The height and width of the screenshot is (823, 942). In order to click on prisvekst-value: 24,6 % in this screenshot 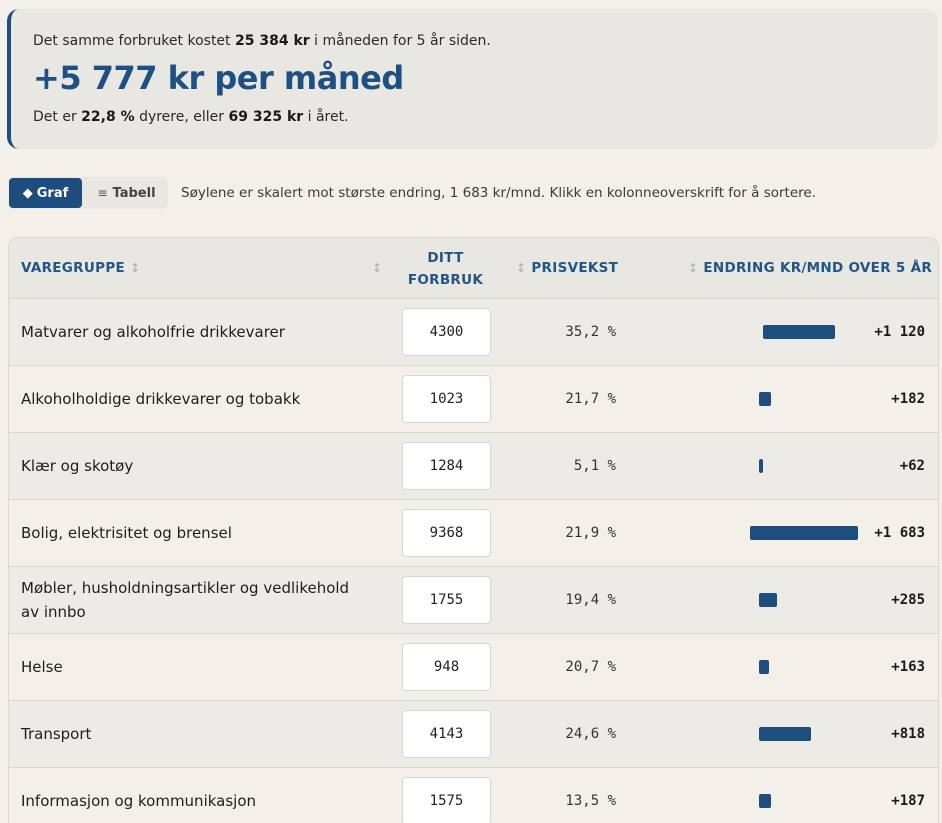, I will do `click(590, 734)`.